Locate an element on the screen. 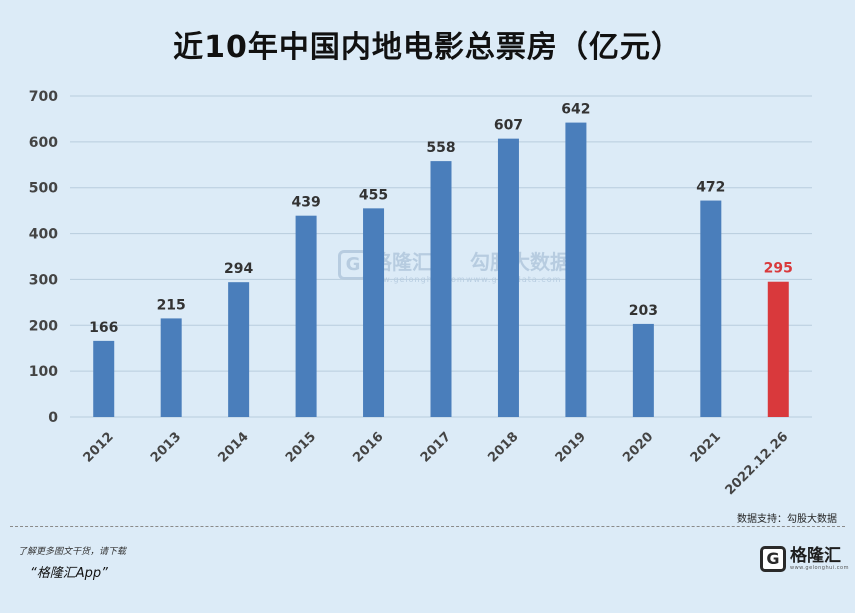 This screenshot has width=855, height=613. x-tick-label: 2022.12.26 is located at coordinates (757, 463).